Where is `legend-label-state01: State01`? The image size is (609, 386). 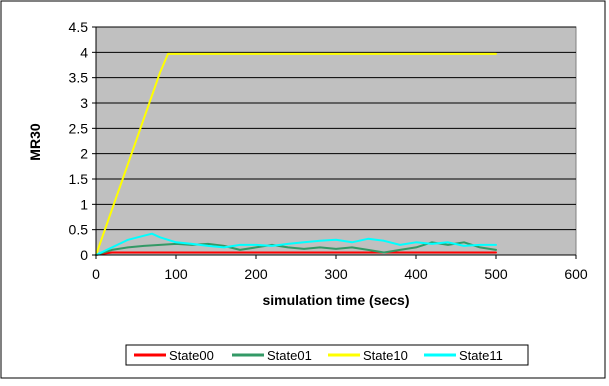 legend-label-state01: State01 is located at coordinates (289, 355).